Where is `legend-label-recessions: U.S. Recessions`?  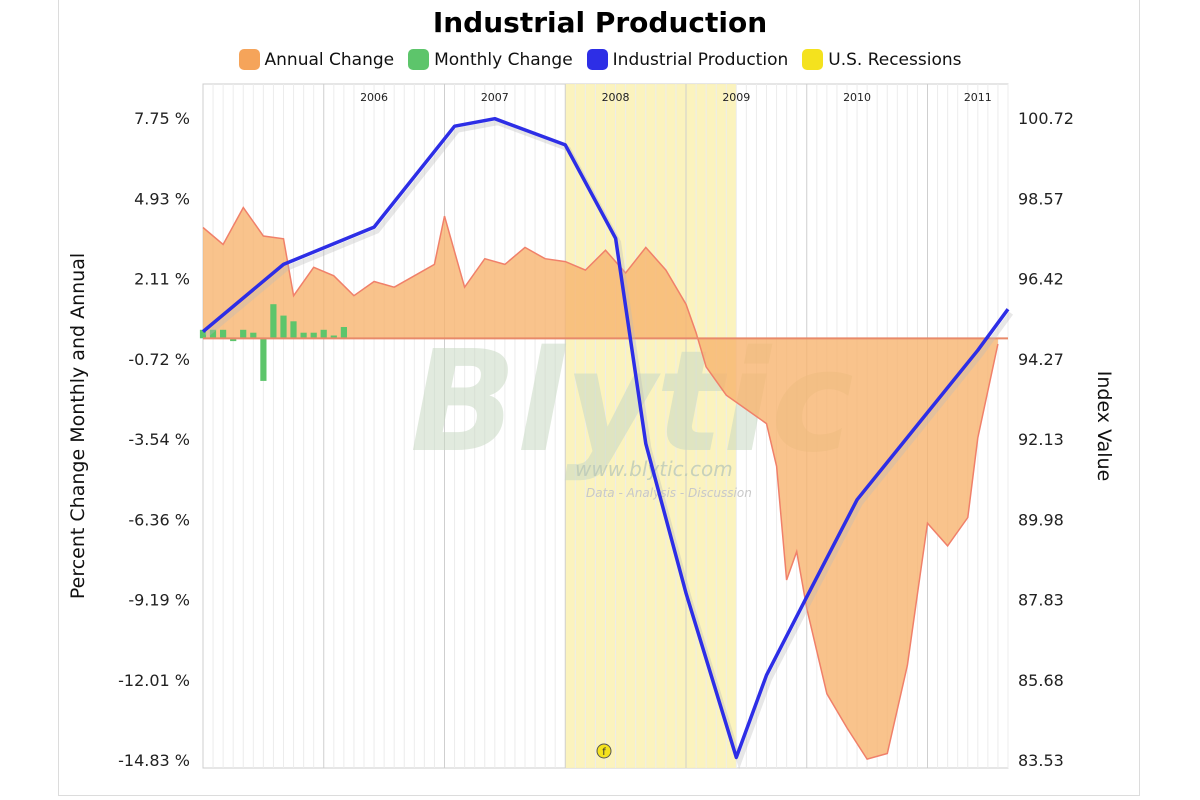 legend-label-recessions: U.S. Recessions is located at coordinates (895, 59).